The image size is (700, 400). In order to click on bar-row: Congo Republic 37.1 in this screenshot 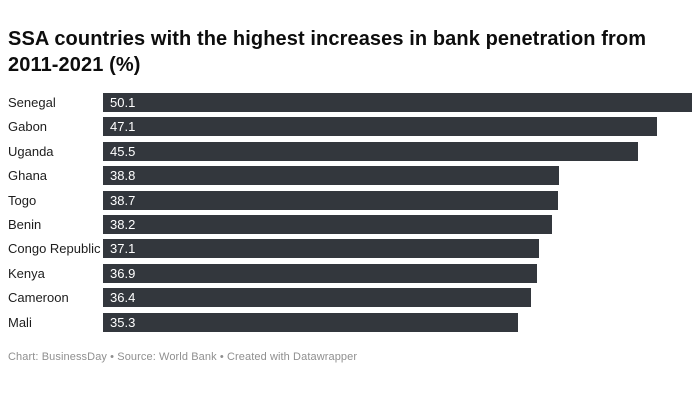, I will do `click(350, 249)`.